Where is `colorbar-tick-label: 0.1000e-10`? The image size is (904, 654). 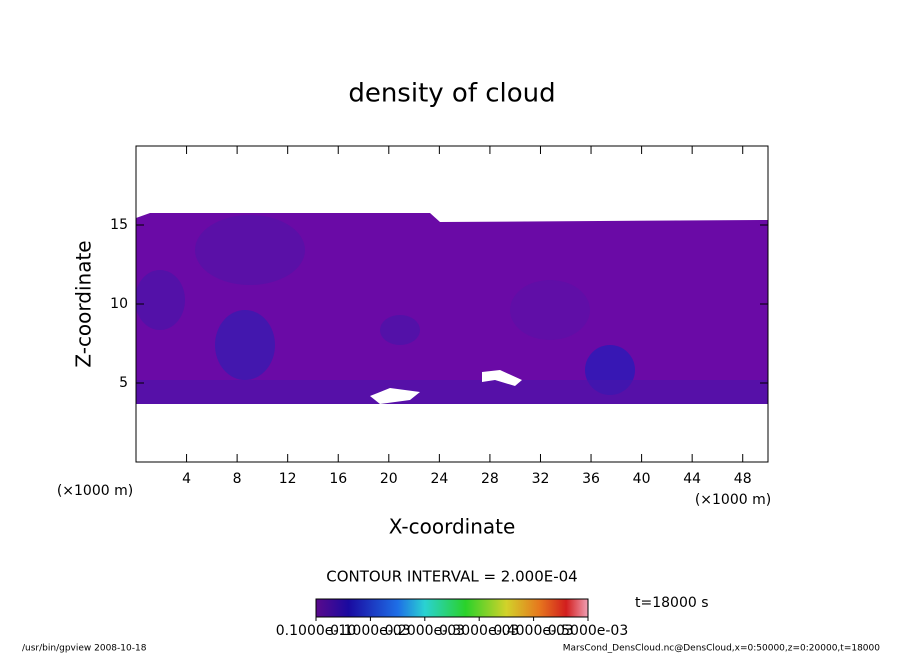 colorbar-tick-label: 0.1000e-10 is located at coordinates (316, 631).